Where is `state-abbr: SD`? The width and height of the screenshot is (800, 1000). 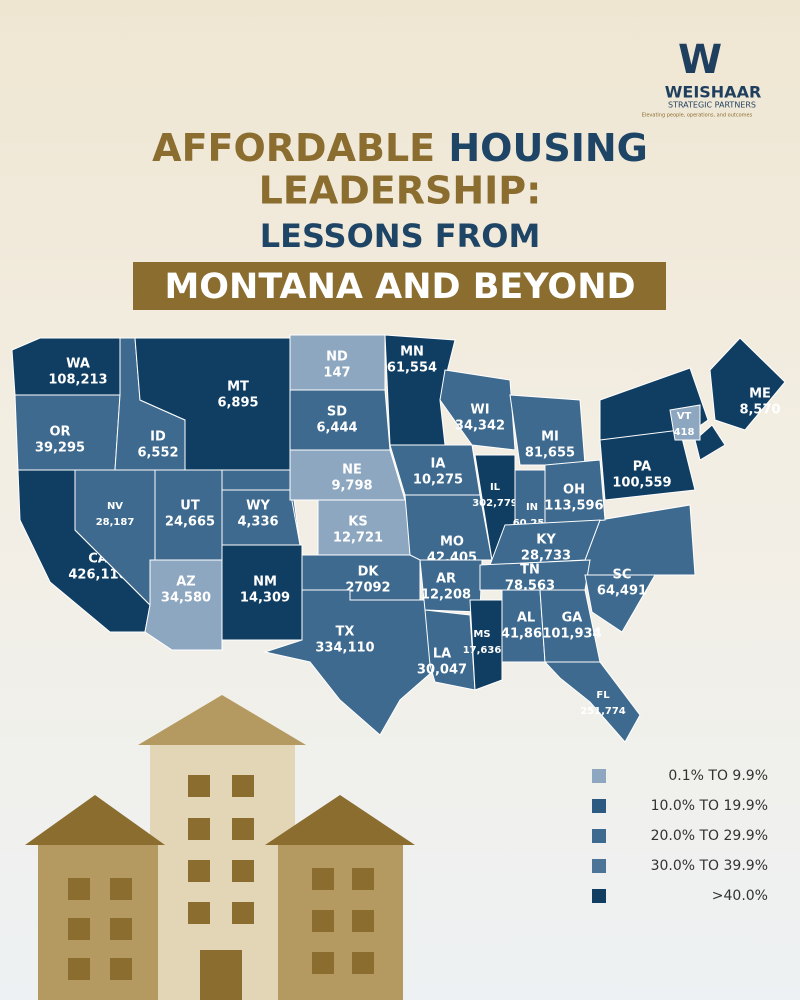 state-abbr: SD is located at coordinates (337, 412).